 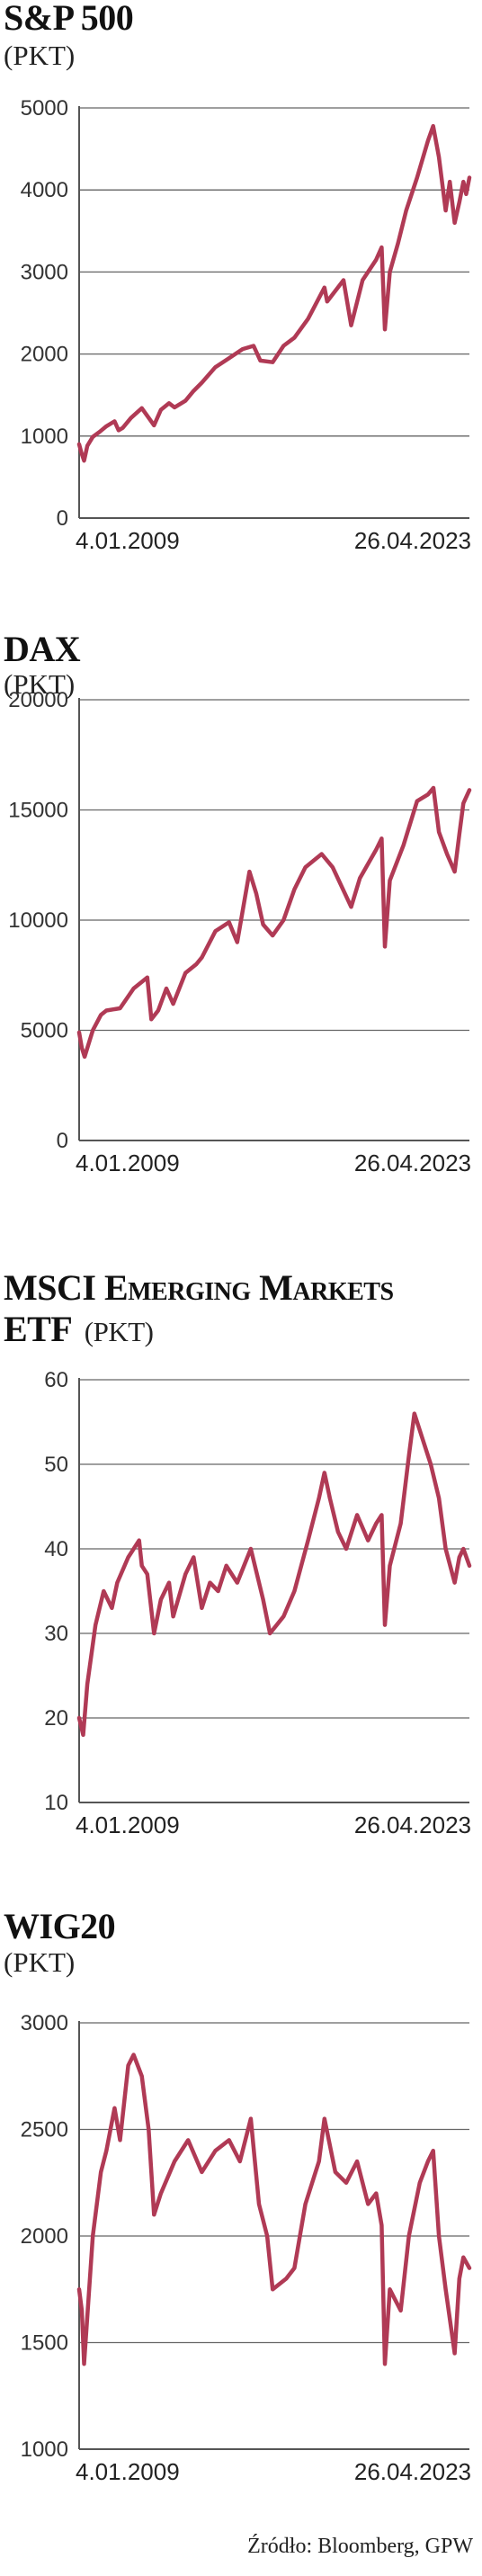 I want to click on y-tick-label: 20, so click(x=56, y=1718).